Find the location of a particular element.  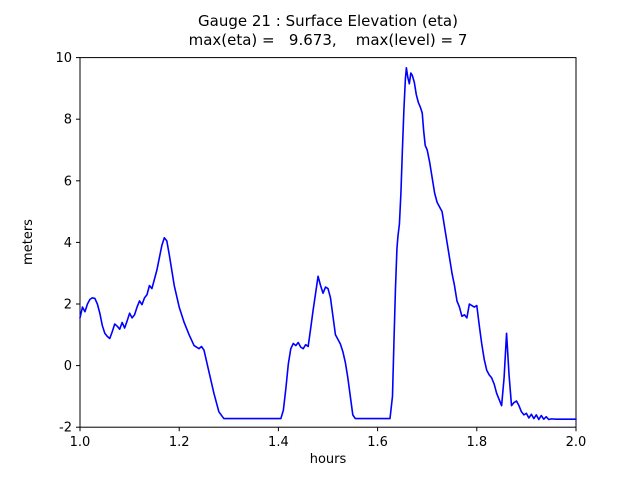

x-tick-label: 1.2 is located at coordinates (179, 442).